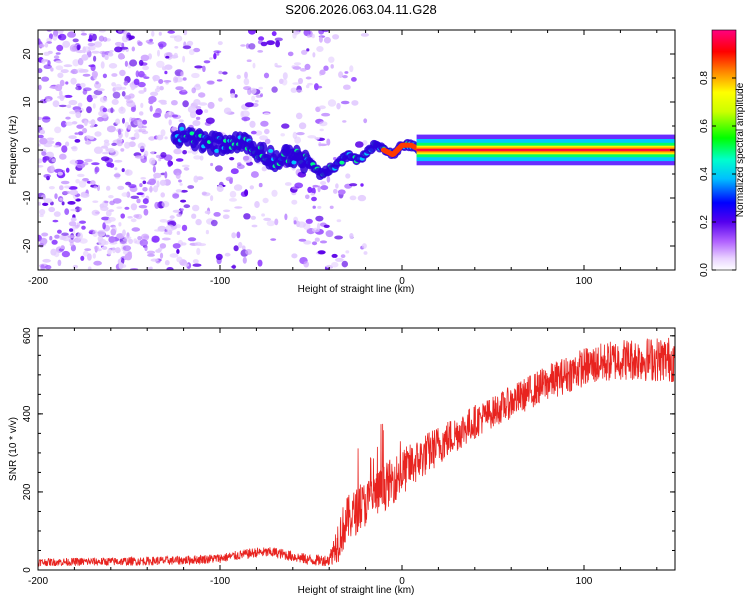  Describe the element at coordinates (704, 222) in the screenshot. I see `colorbar-tick-label: 0.2` at that location.